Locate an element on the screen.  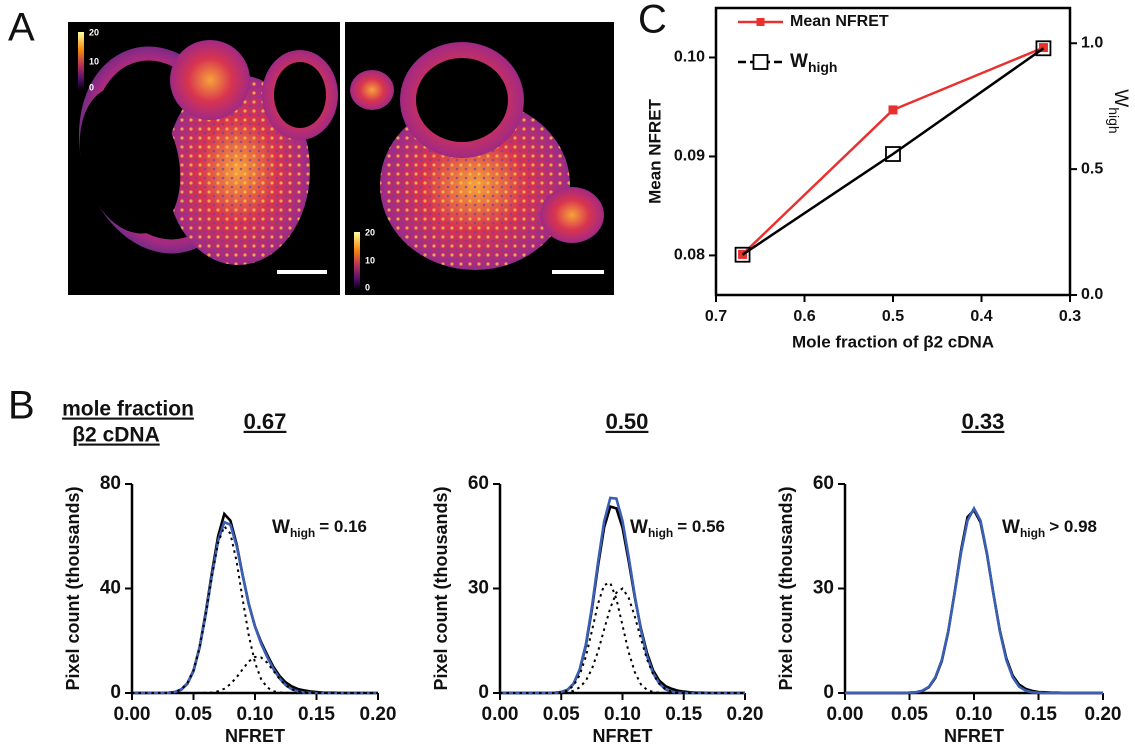
y-tick-label: 0.09 is located at coordinates (689, 156).